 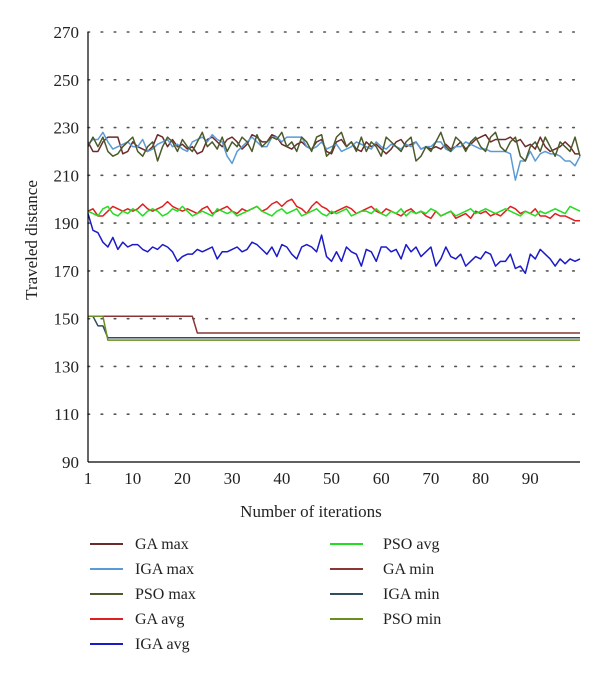 I want to click on legend-label: IGA min, so click(x=411, y=594).